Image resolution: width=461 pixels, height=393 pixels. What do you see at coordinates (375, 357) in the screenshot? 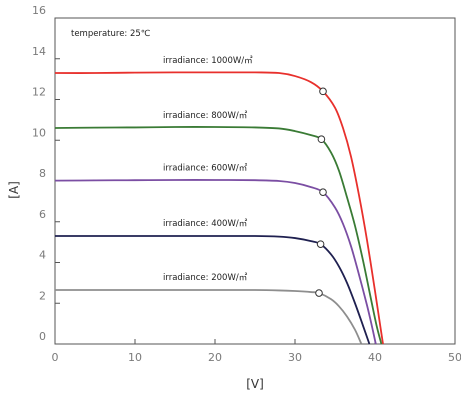
I see `x-tick-label: 40` at bounding box center [375, 357].